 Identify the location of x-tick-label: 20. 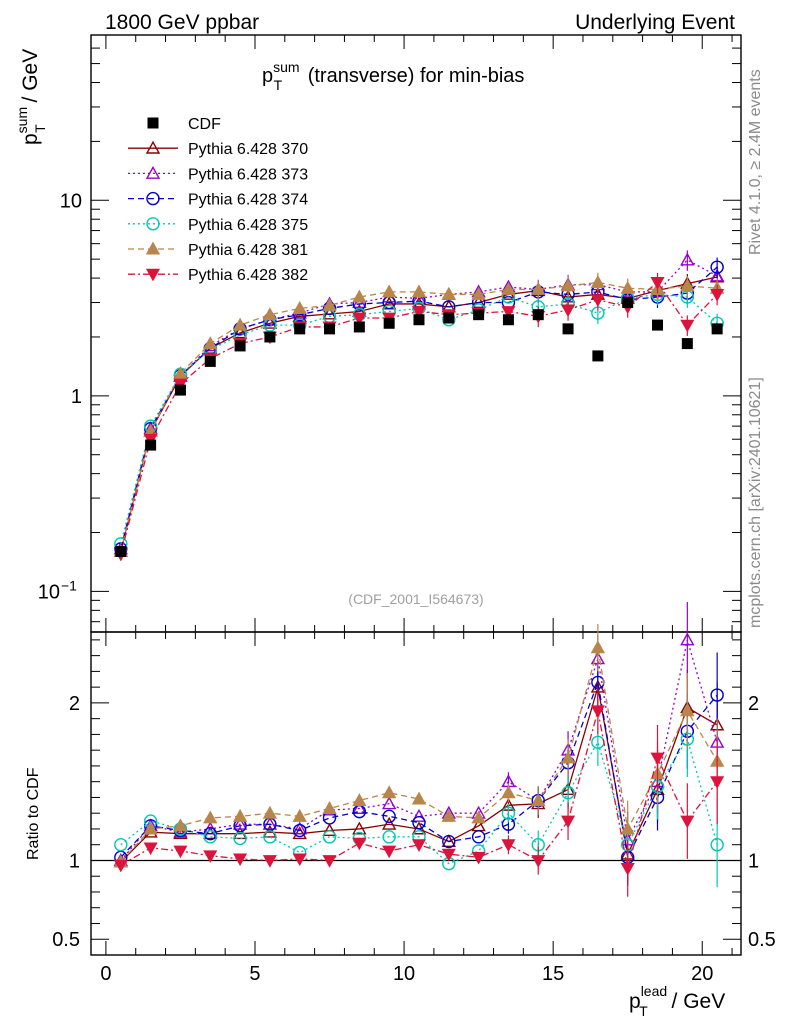
(702, 974).